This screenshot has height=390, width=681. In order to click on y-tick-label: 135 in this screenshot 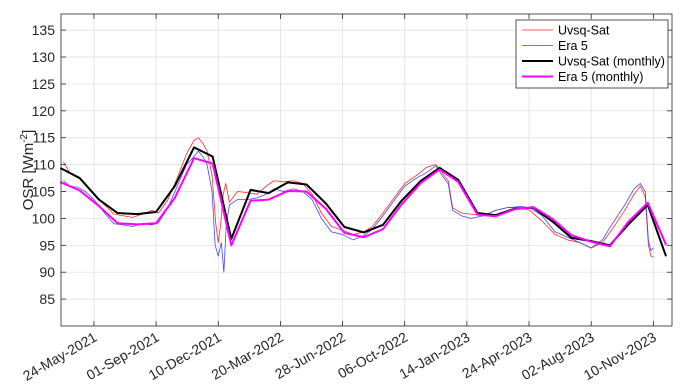, I will do `click(44, 30)`.